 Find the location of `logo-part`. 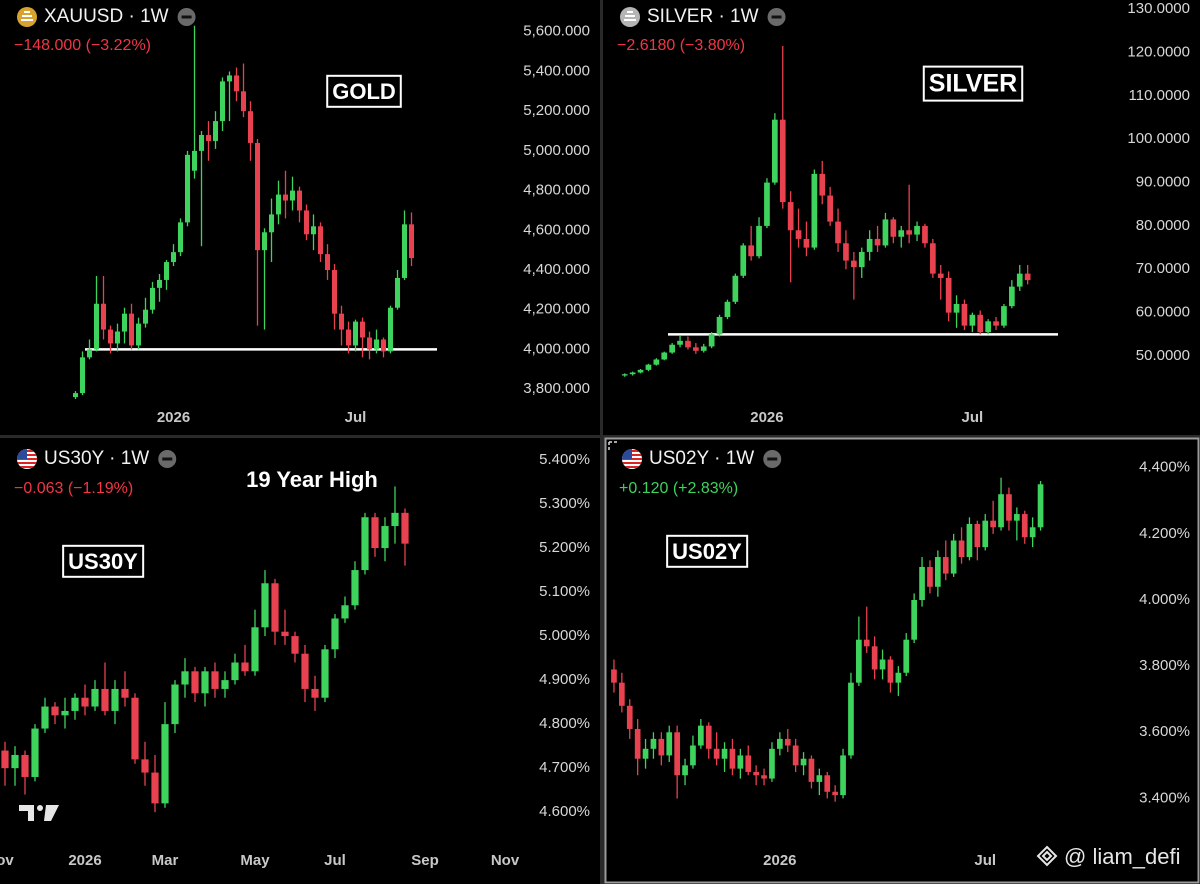

logo-part is located at coordinates (26, 813).